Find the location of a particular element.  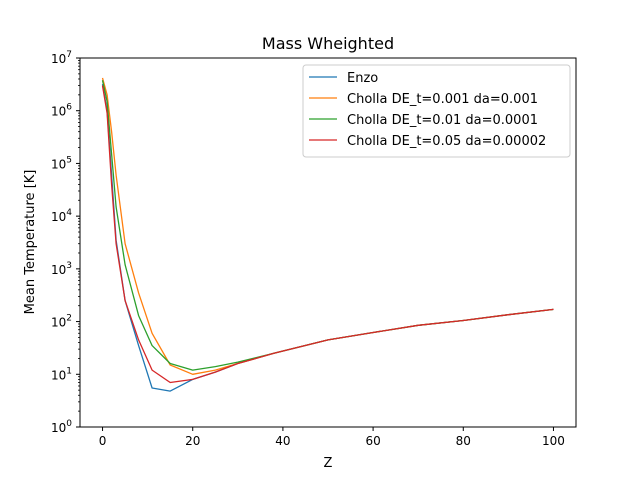

y-tick-label: 10⁵ is located at coordinates (61, 163).